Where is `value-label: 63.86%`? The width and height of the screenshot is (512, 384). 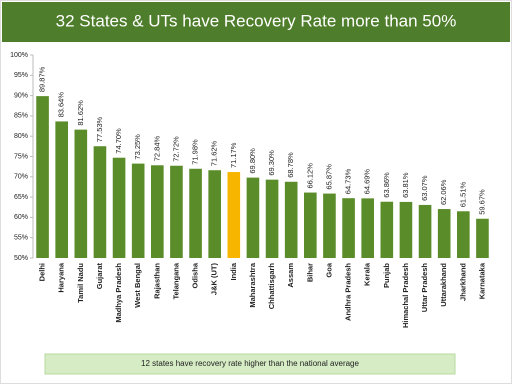
value-label: 63.86% is located at coordinates (386, 185).